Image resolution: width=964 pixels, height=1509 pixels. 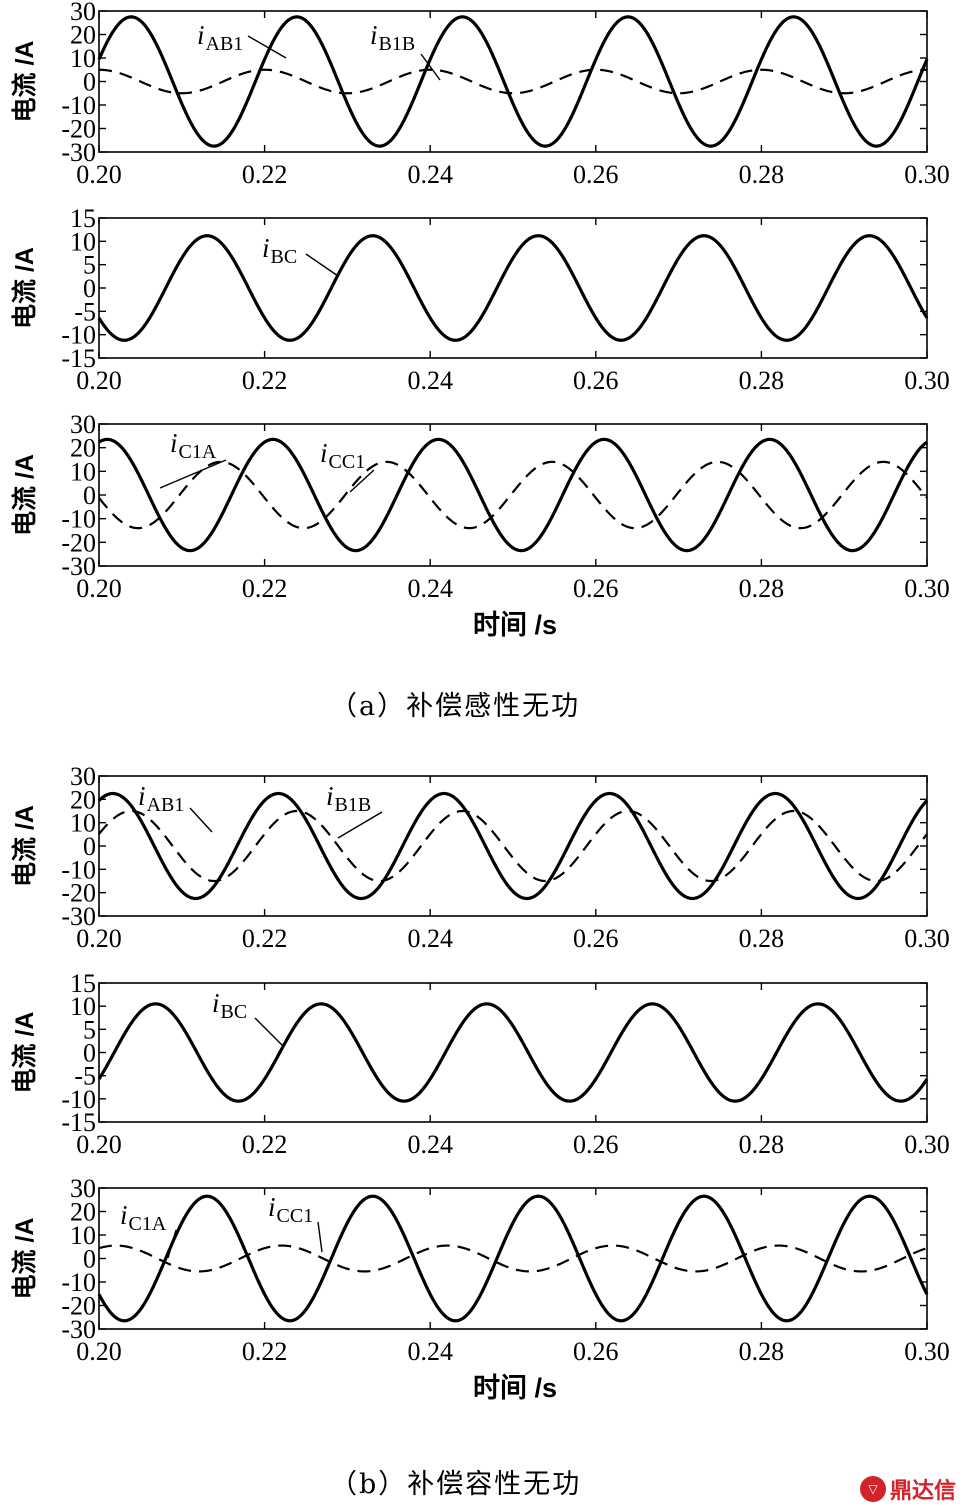 I want to click on publisher-logo: ▽ 鼎达信, so click(x=907, y=1489).